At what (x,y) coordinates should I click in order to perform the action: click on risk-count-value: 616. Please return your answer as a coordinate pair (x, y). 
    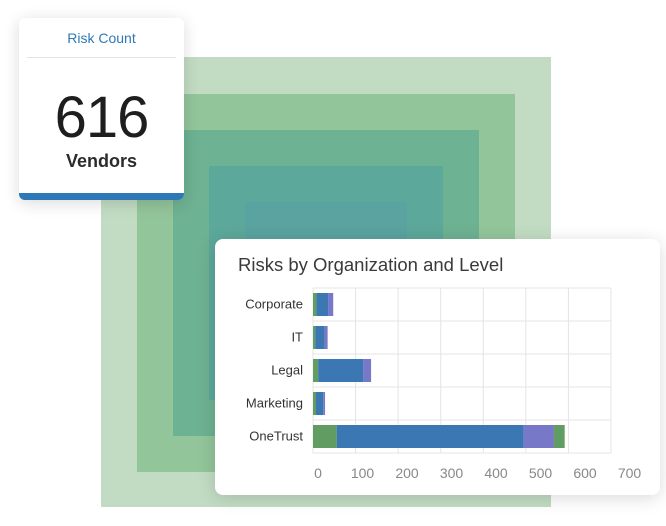
    Looking at the image, I should click on (102, 117).